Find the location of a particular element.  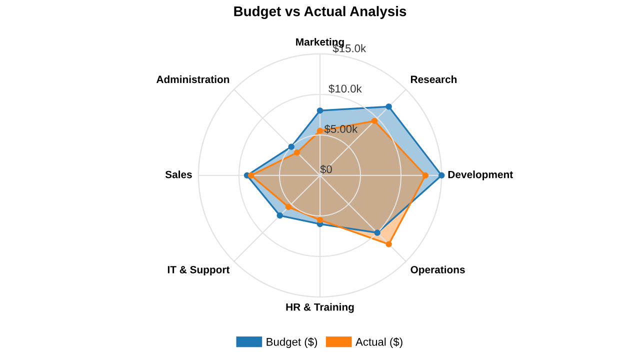

spoke-label: Operations is located at coordinates (437, 271).